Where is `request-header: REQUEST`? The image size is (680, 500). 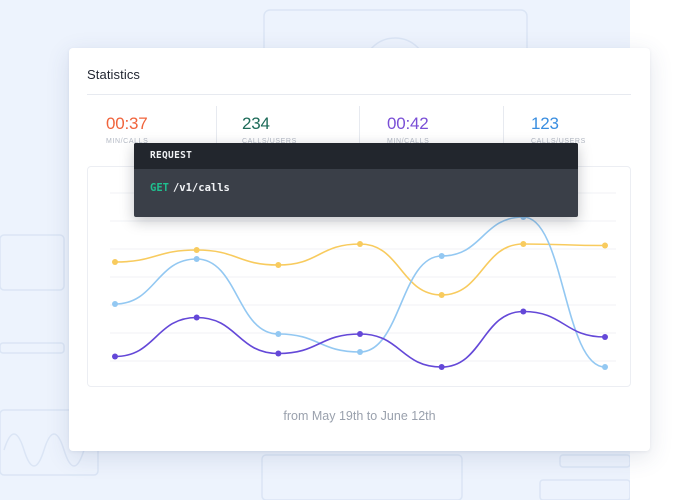
request-header: REQUEST is located at coordinates (356, 156).